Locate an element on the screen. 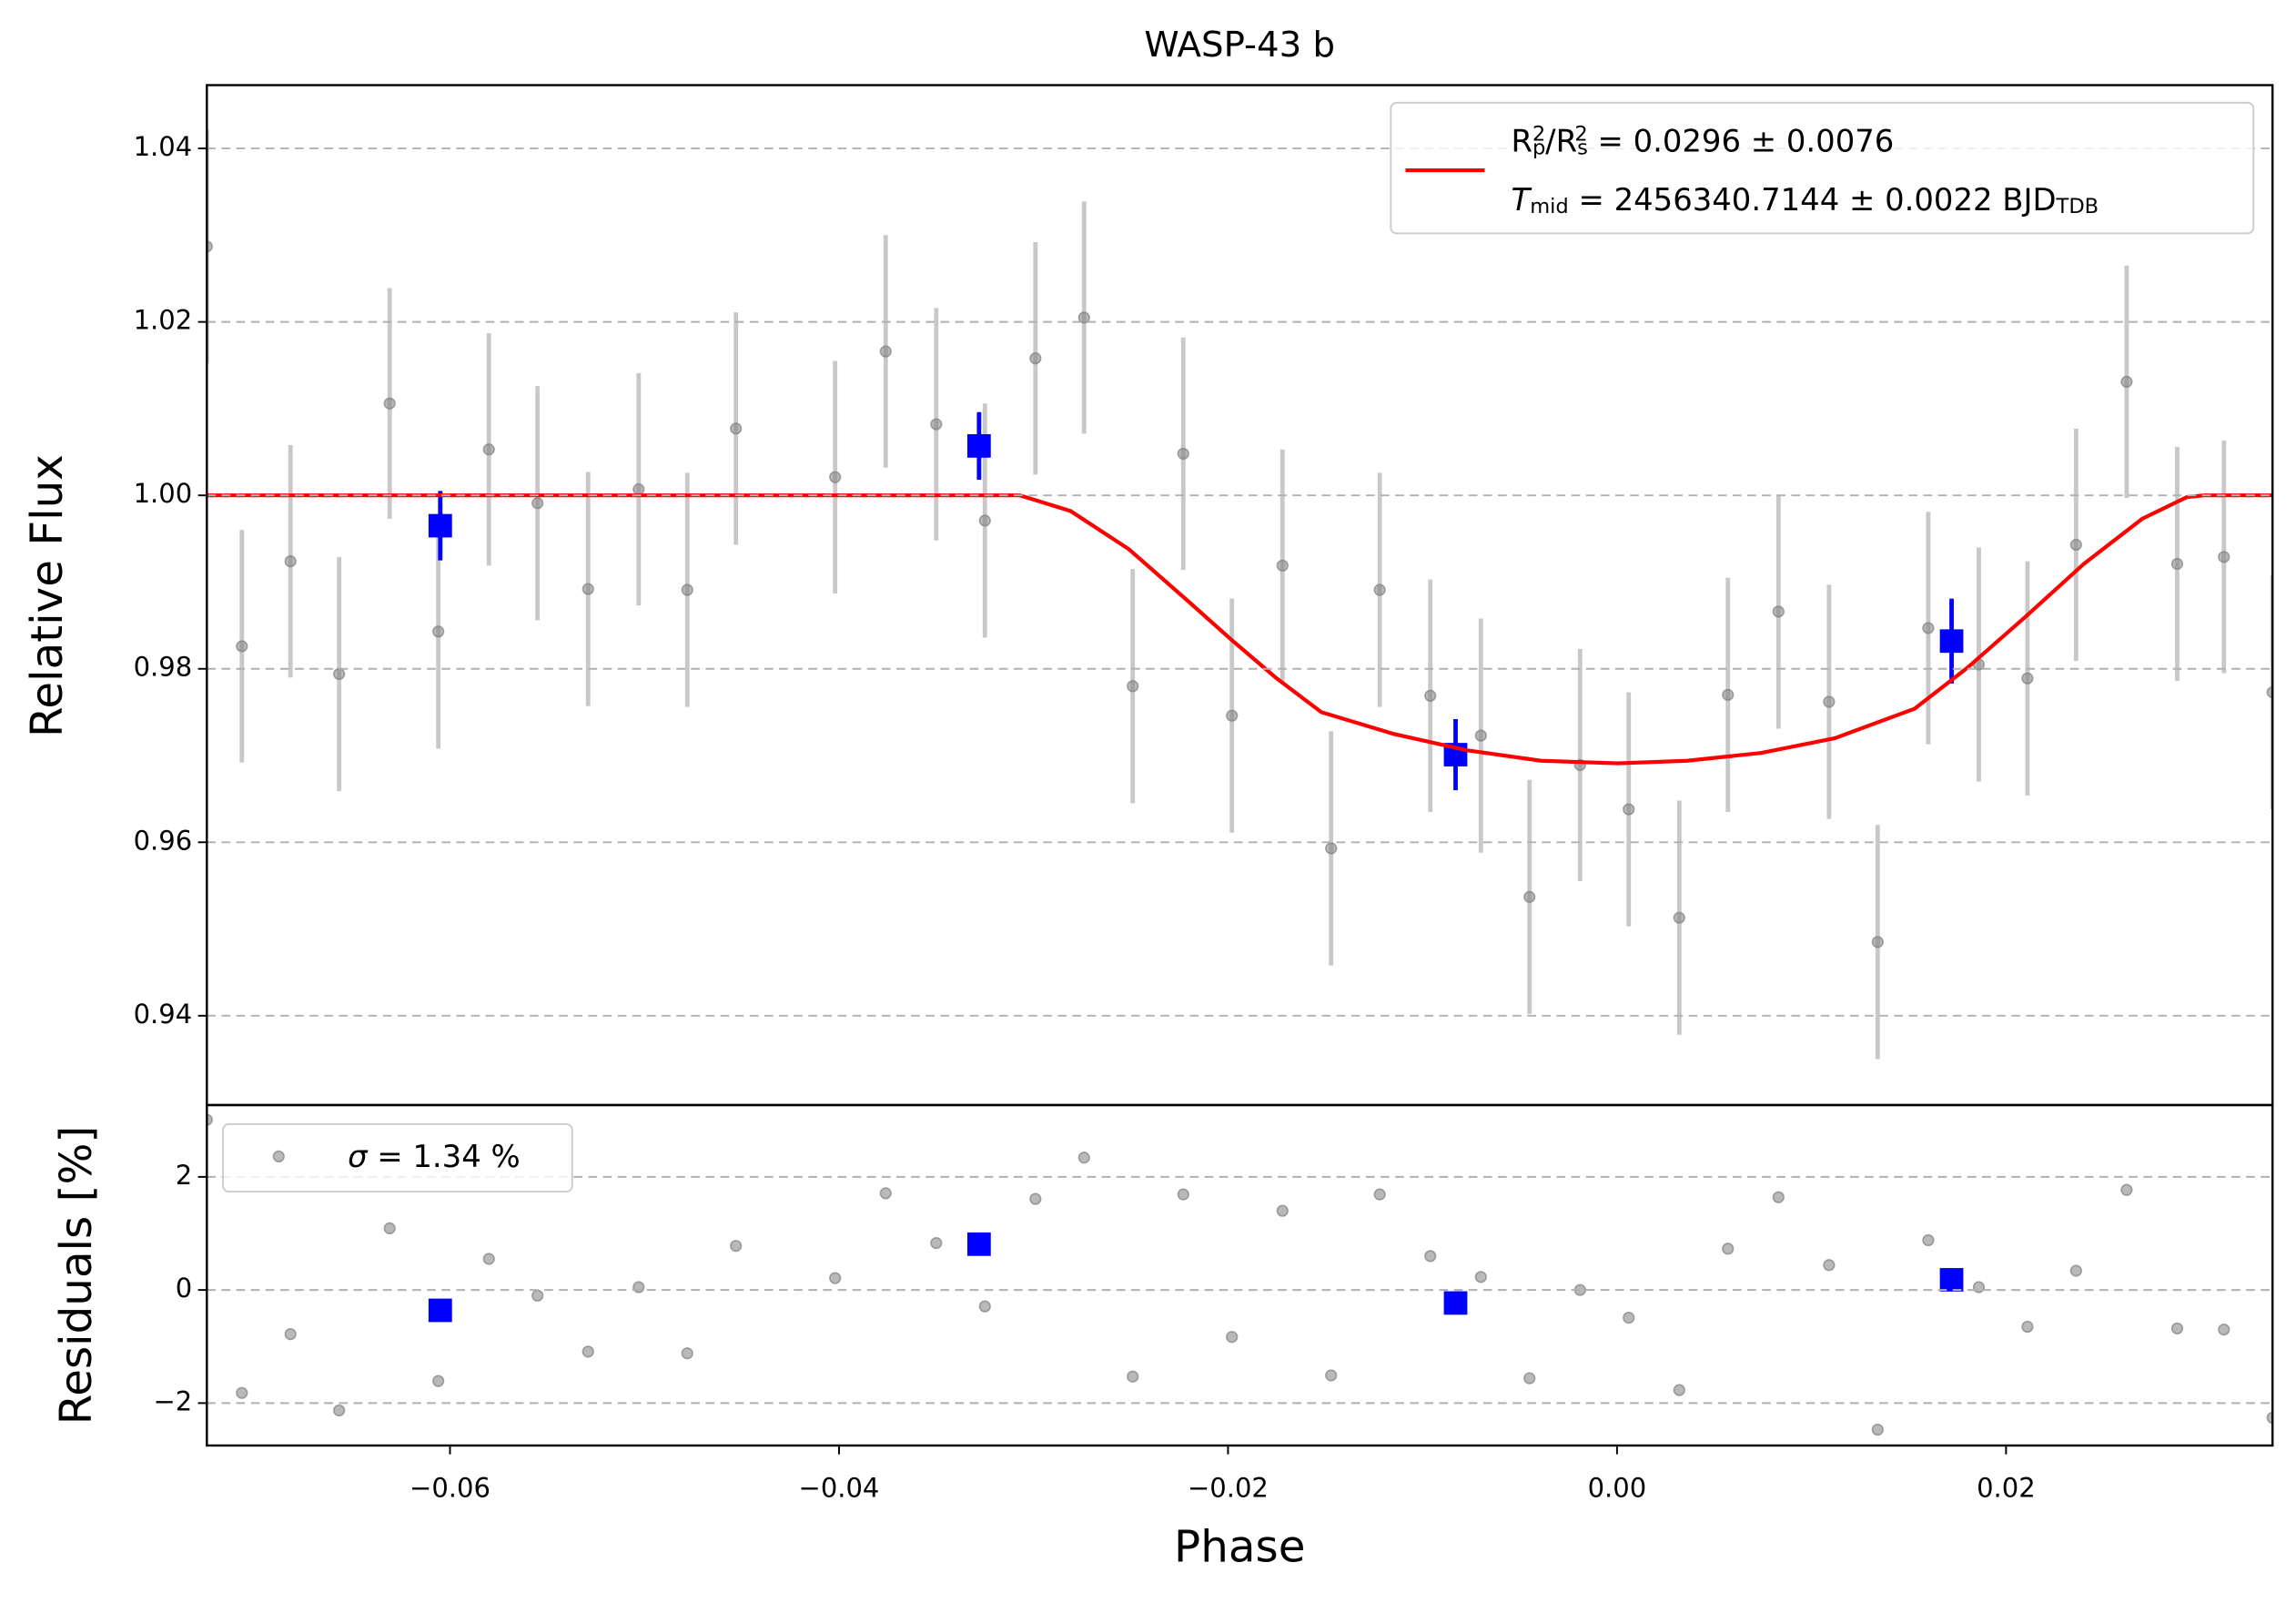 This screenshot has height=1603, width=2296. y-tick-label: −2 is located at coordinates (173, 1400).